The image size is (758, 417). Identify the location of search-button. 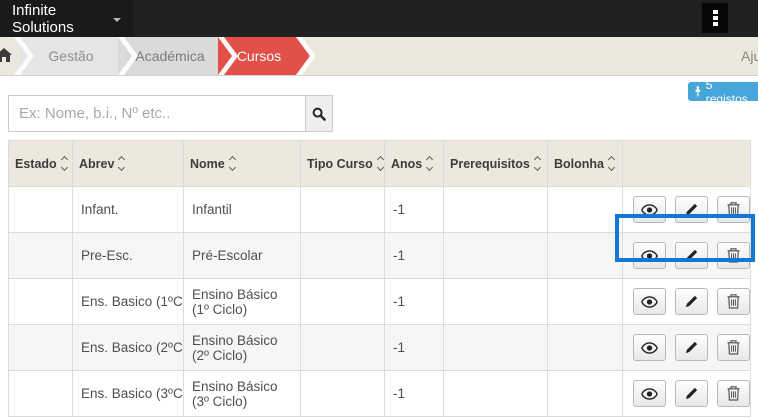
(319, 113).